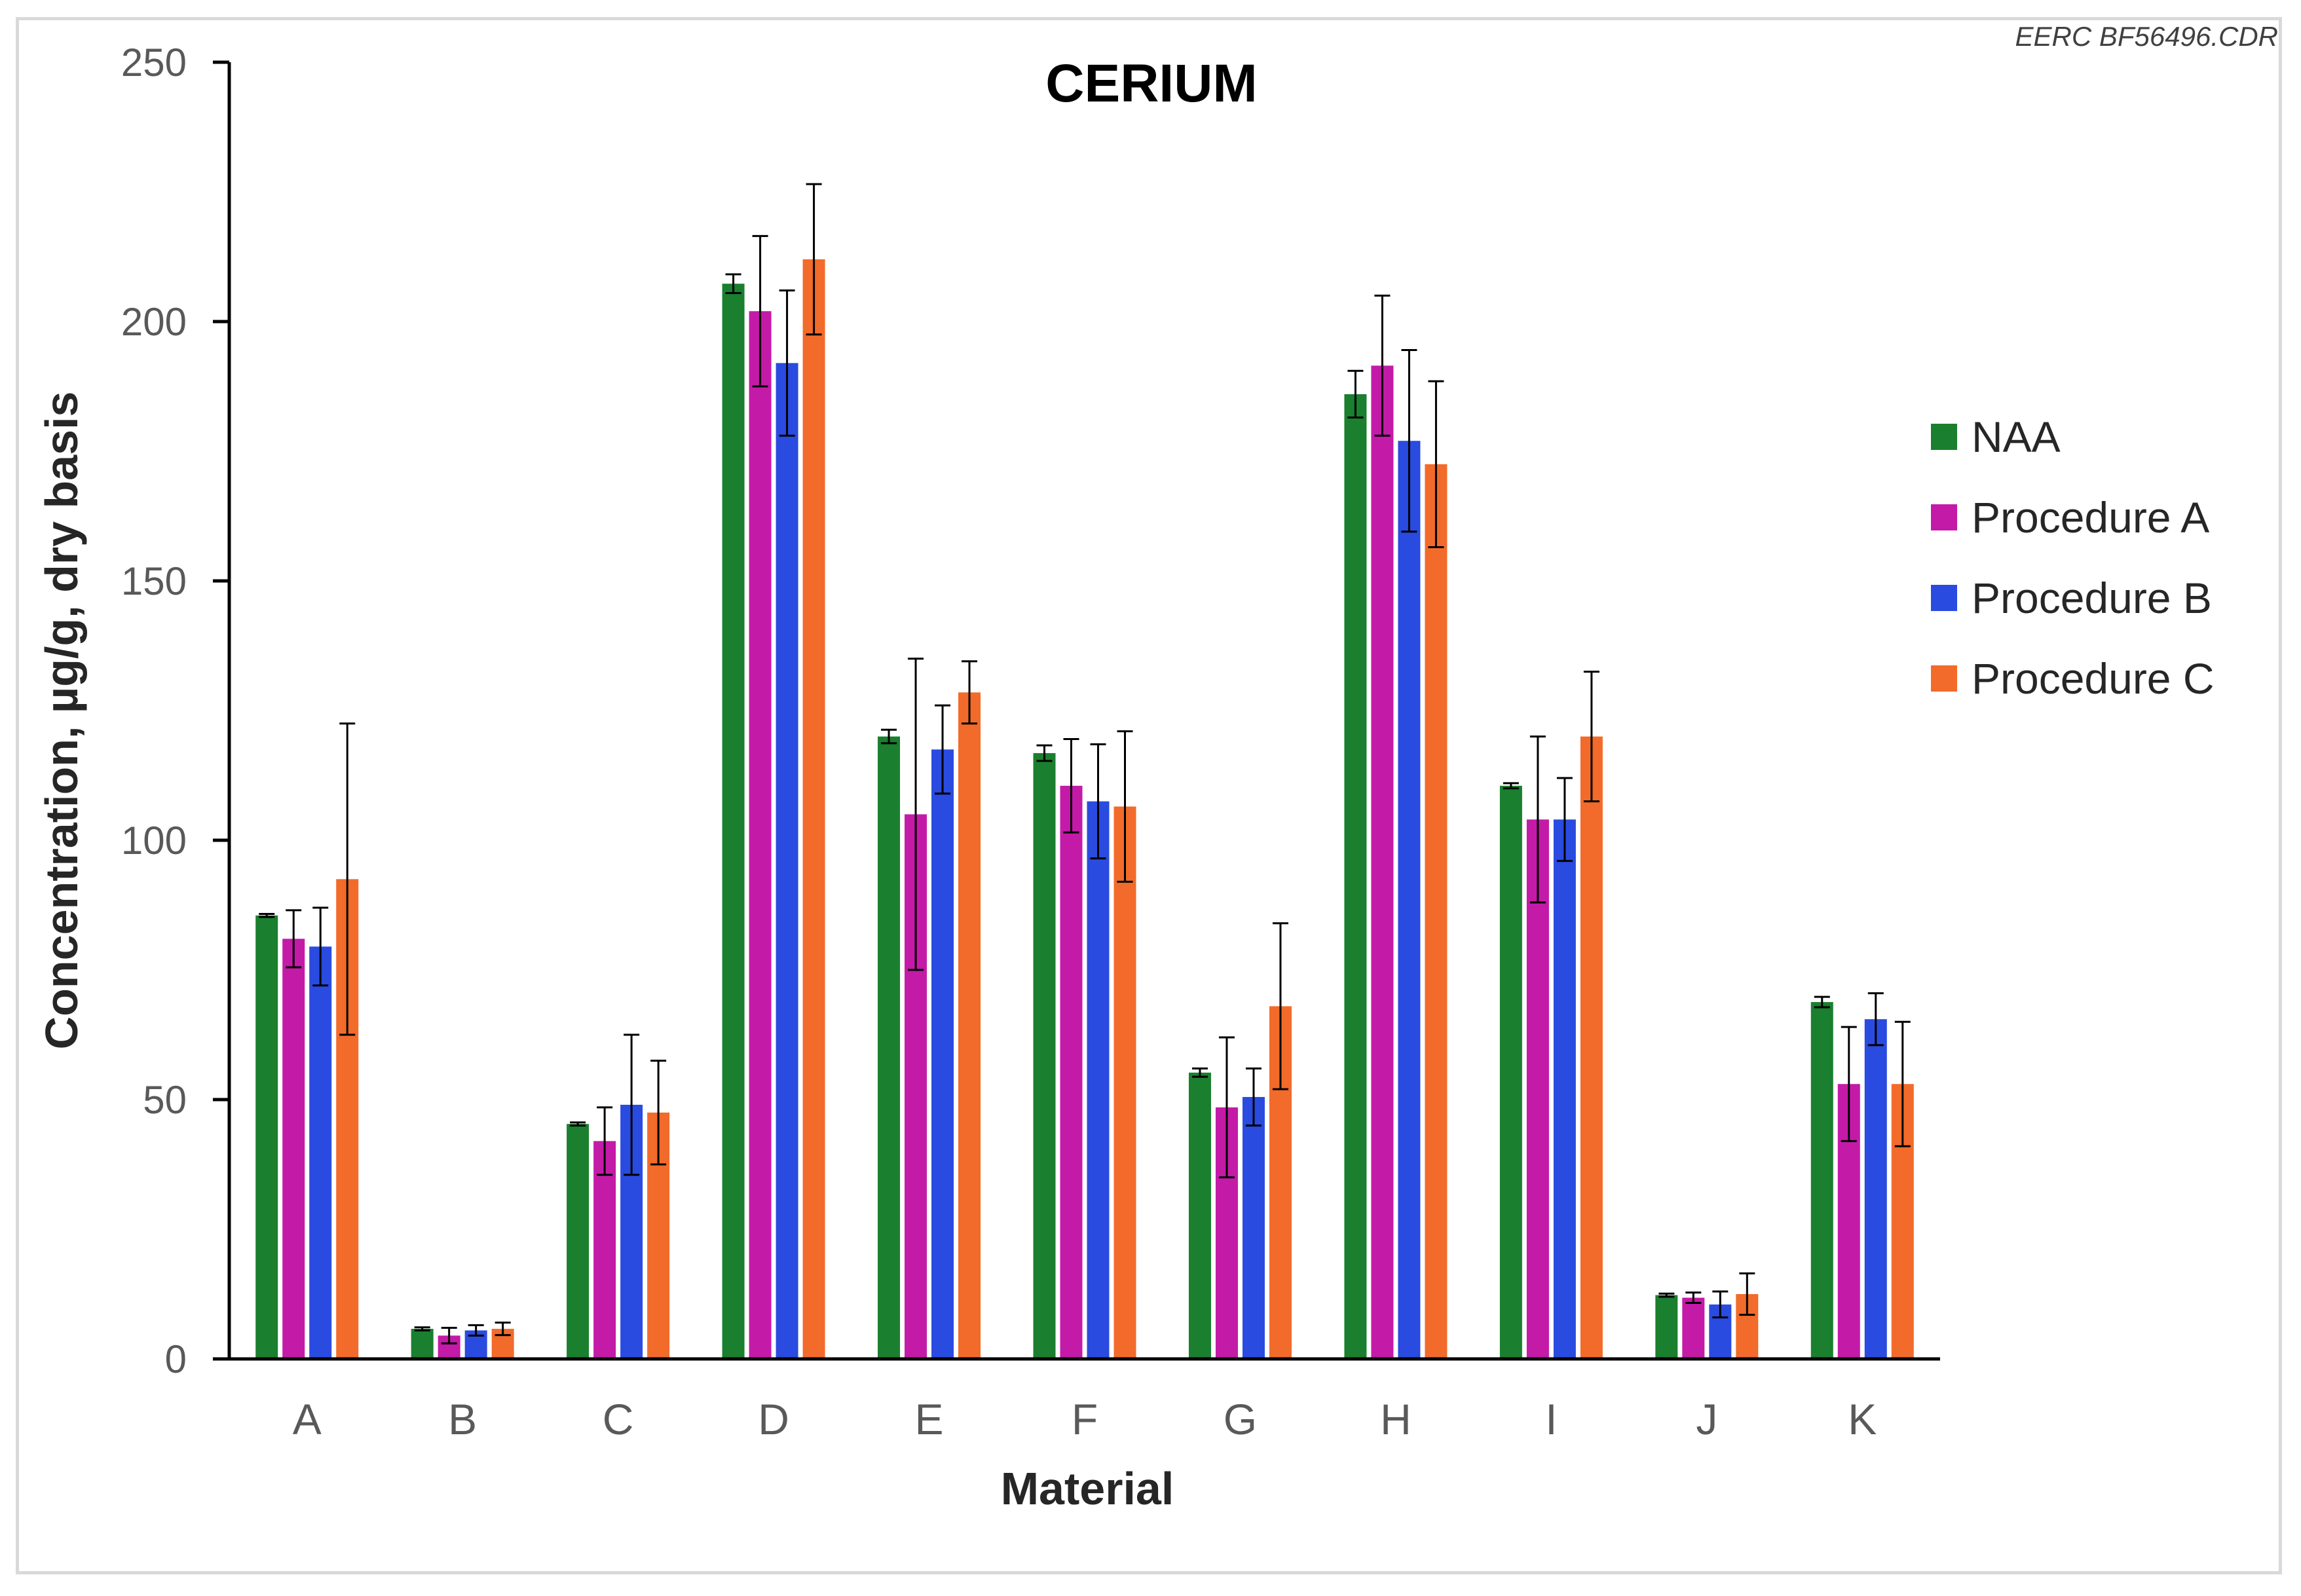 This screenshot has width=2301, height=1596. I want to click on y-tick-label: 100, so click(154, 841).